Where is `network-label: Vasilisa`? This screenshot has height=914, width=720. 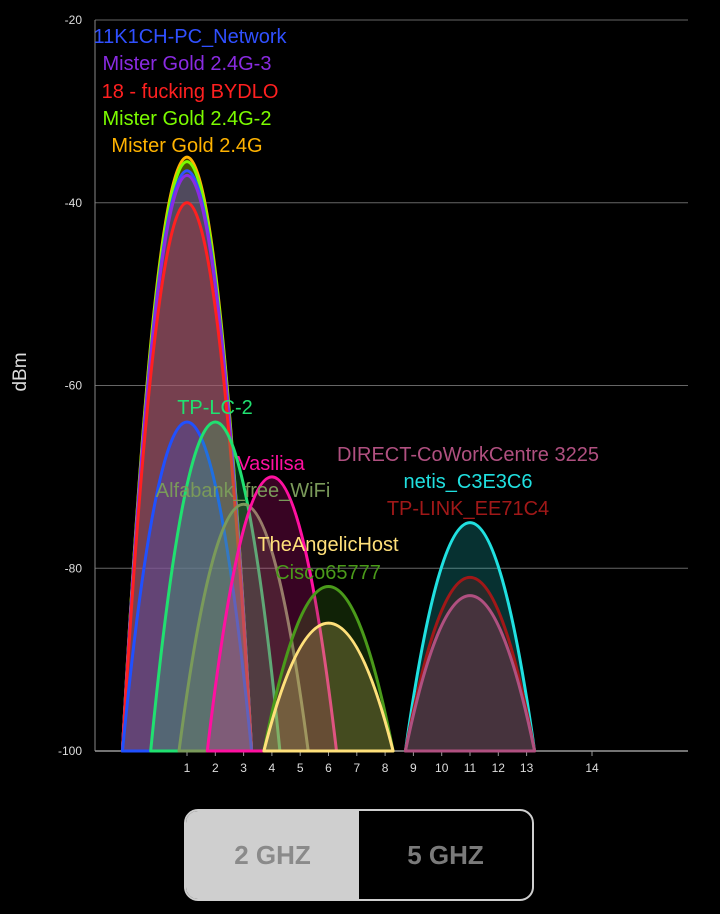
network-label: Vasilisa is located at coordinates (271, 464).